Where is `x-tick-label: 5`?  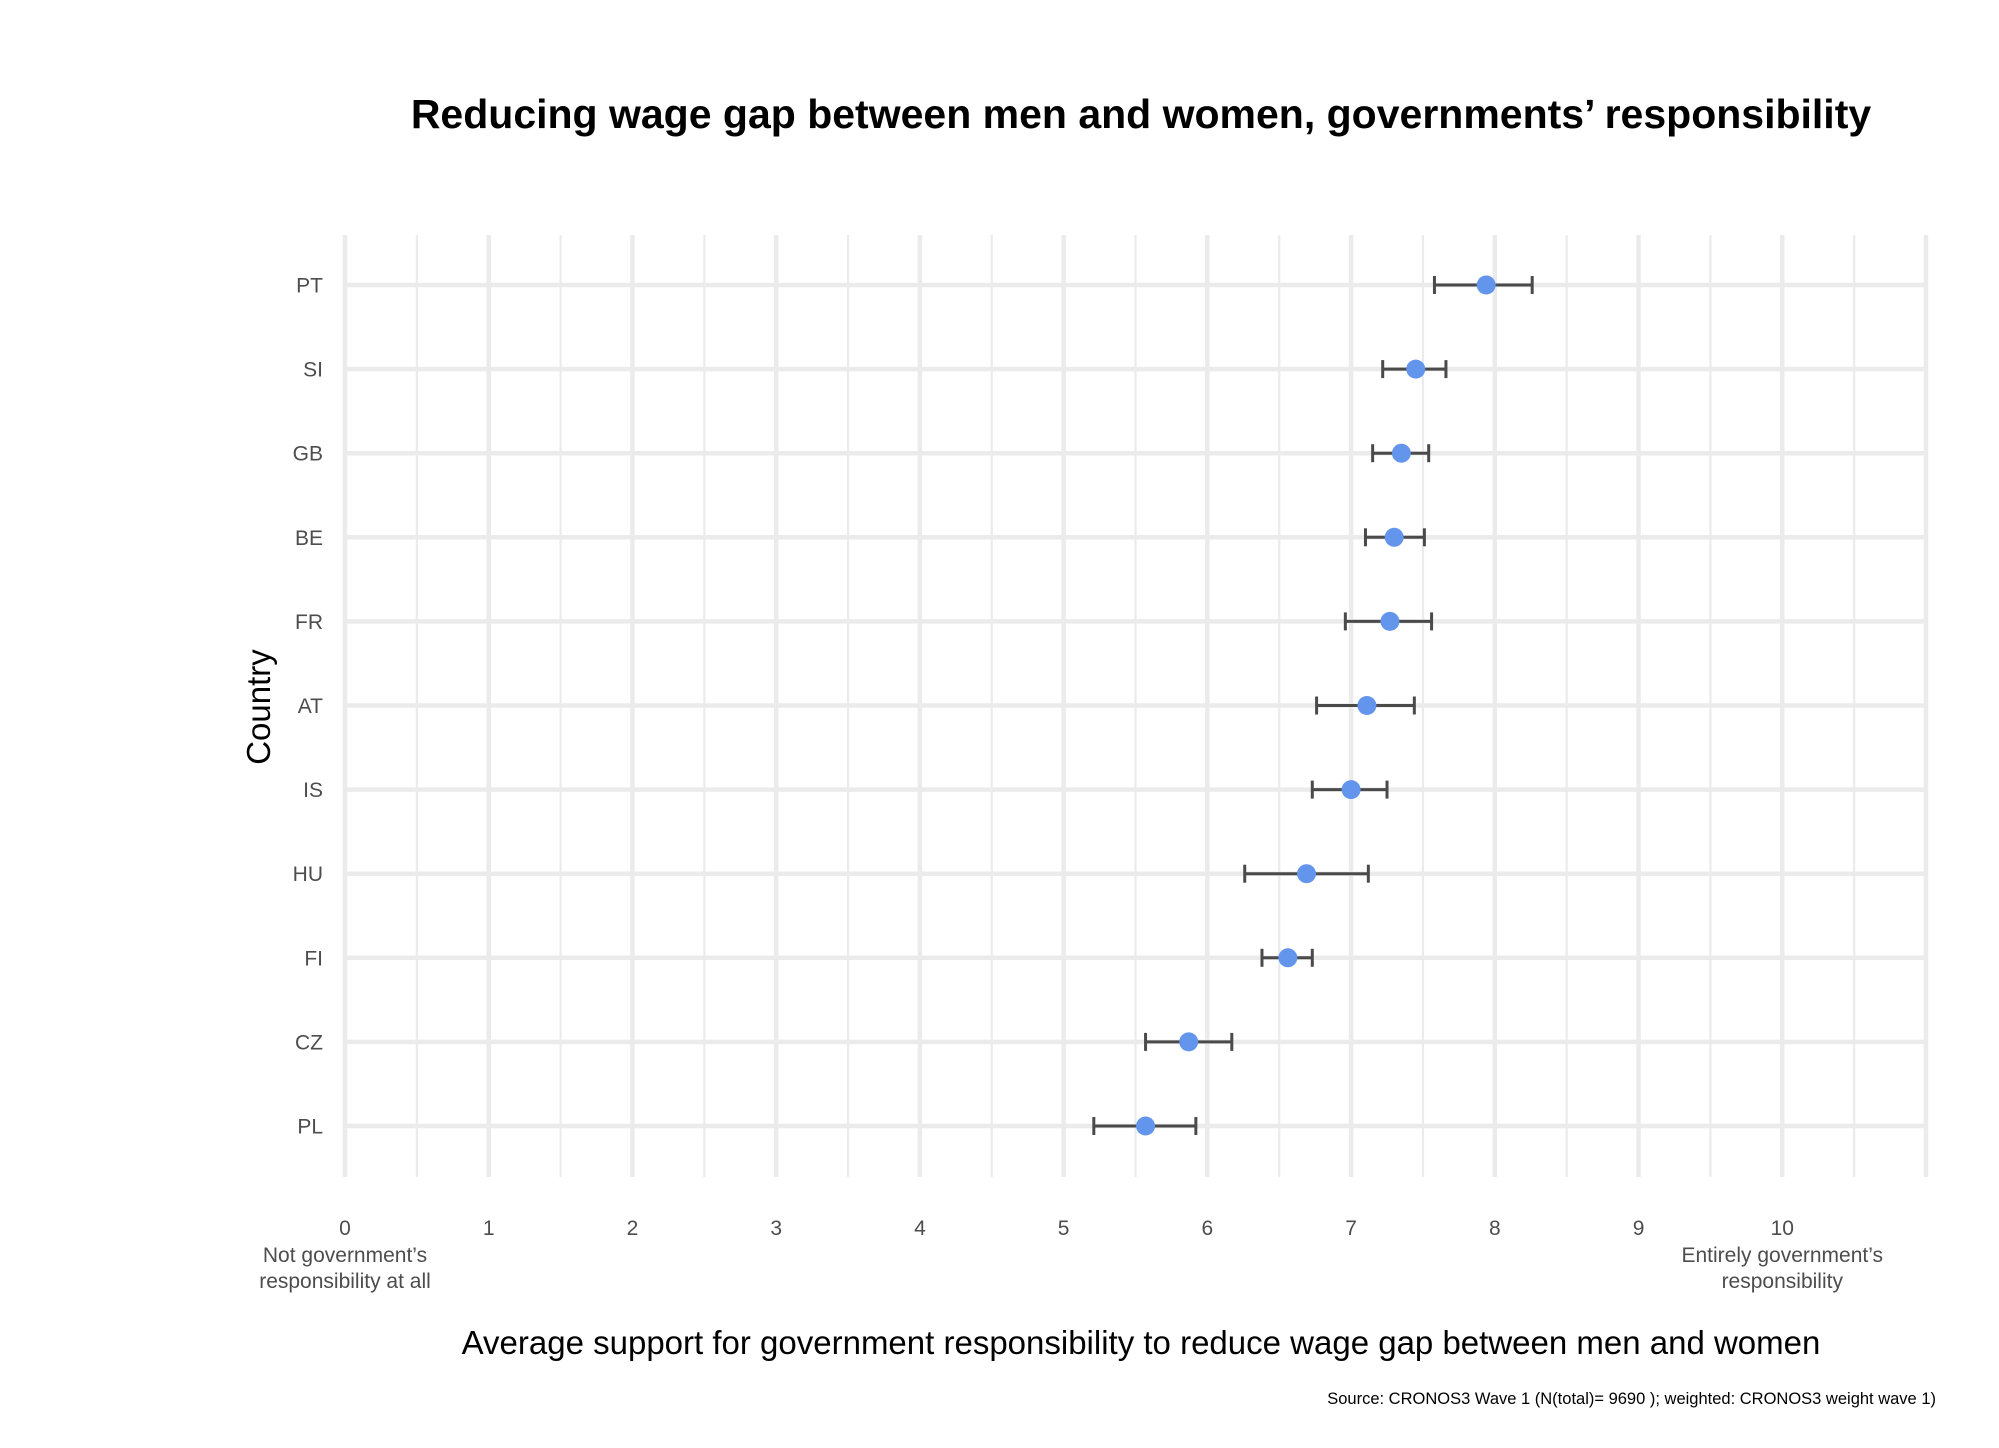 x-tick-label: 5 is located at coordinates (1064, 1228).